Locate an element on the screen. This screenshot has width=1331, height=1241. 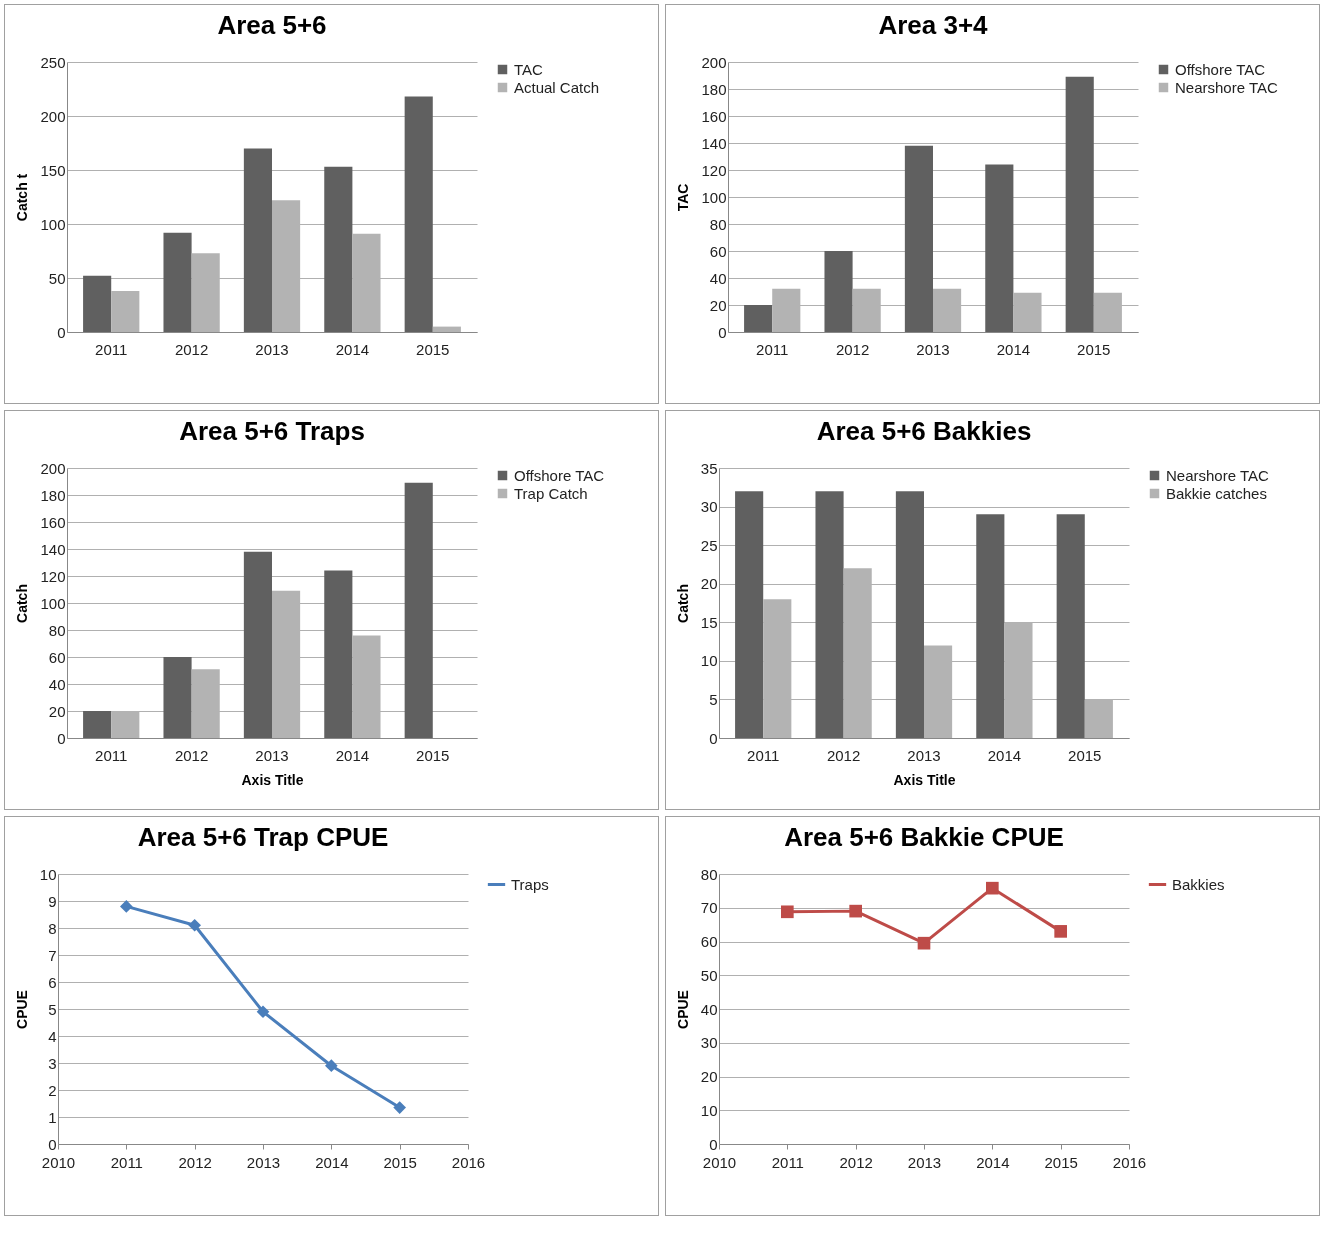
y-tick-label: 25 is located at coordinates (709, 545).